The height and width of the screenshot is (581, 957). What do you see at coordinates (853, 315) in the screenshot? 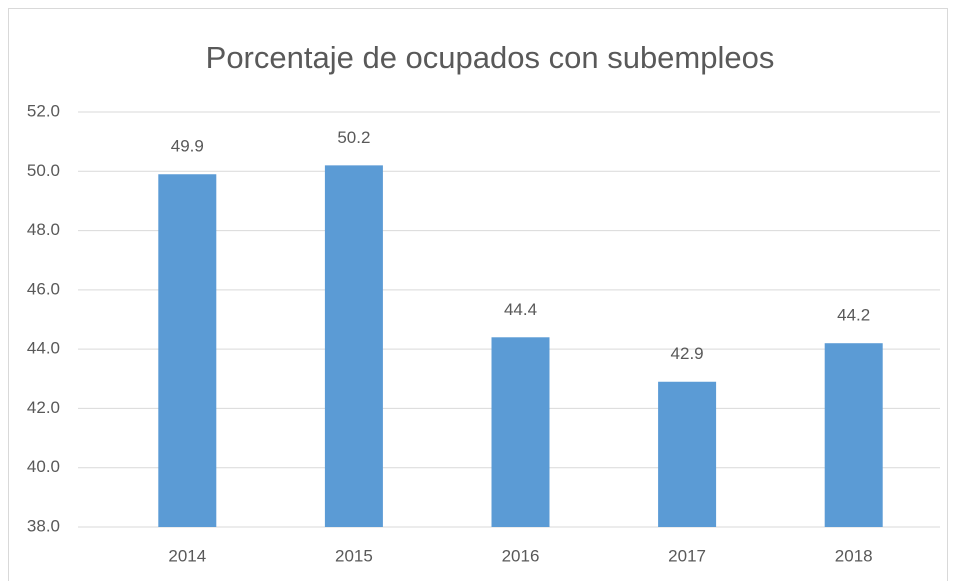
I see `data-label: 44.2` at bounding box center [853, 315].